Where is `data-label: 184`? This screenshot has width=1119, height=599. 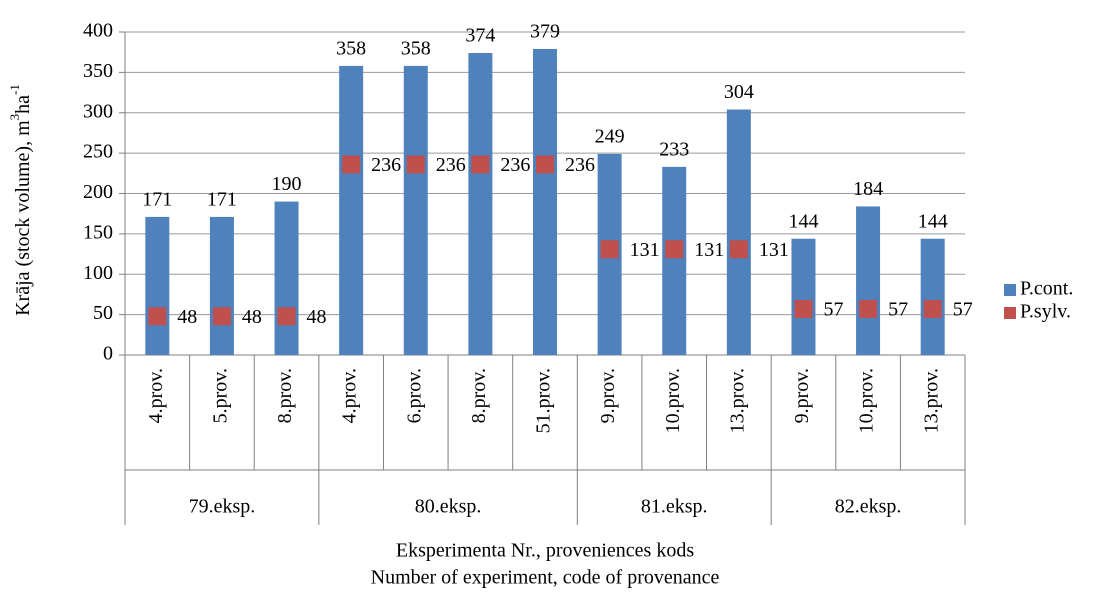 data-label: 184 is located at coordinates (868, 189).